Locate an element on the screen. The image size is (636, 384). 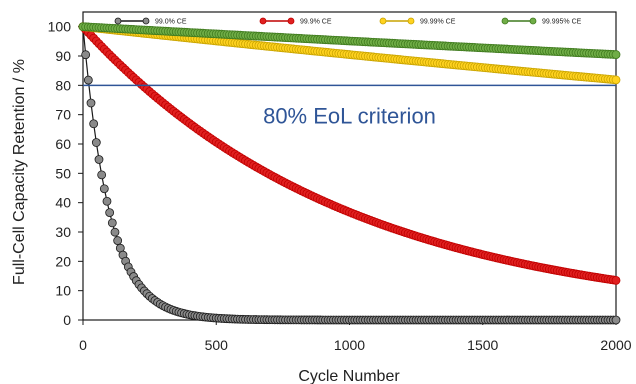
y-tick-label: 10 is located at coordinates (63, 291).